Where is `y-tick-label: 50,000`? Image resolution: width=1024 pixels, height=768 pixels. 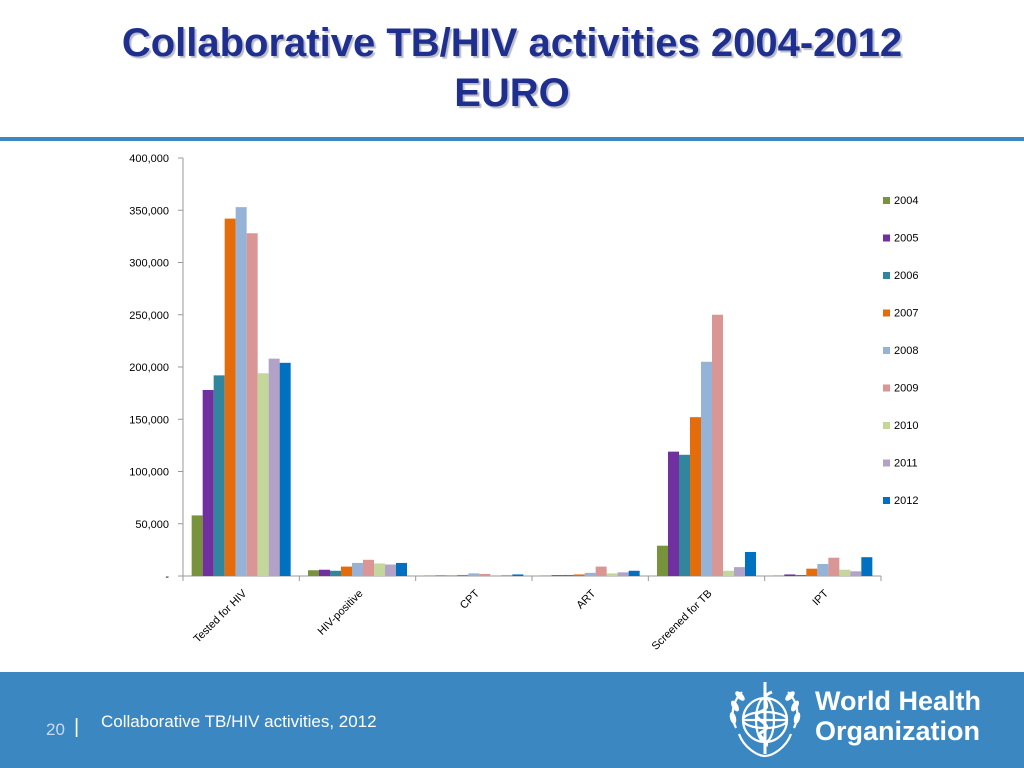 y-tick-label: 50,000 is located at coordinates (152, 525).